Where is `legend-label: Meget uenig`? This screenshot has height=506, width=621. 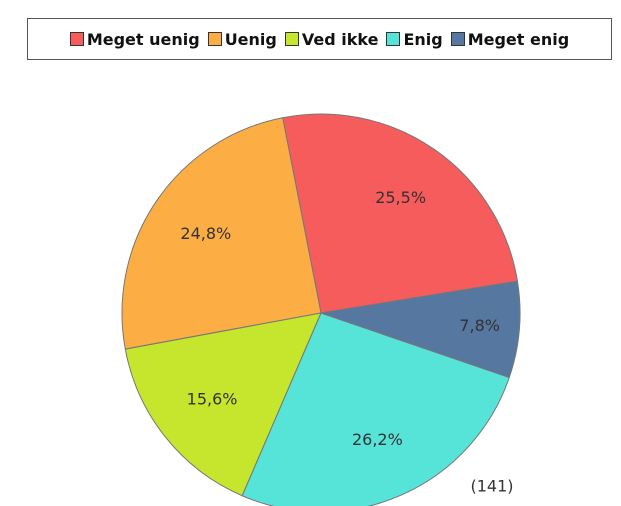 legend-label: Meget uenig is located at coordinates (143, 39).